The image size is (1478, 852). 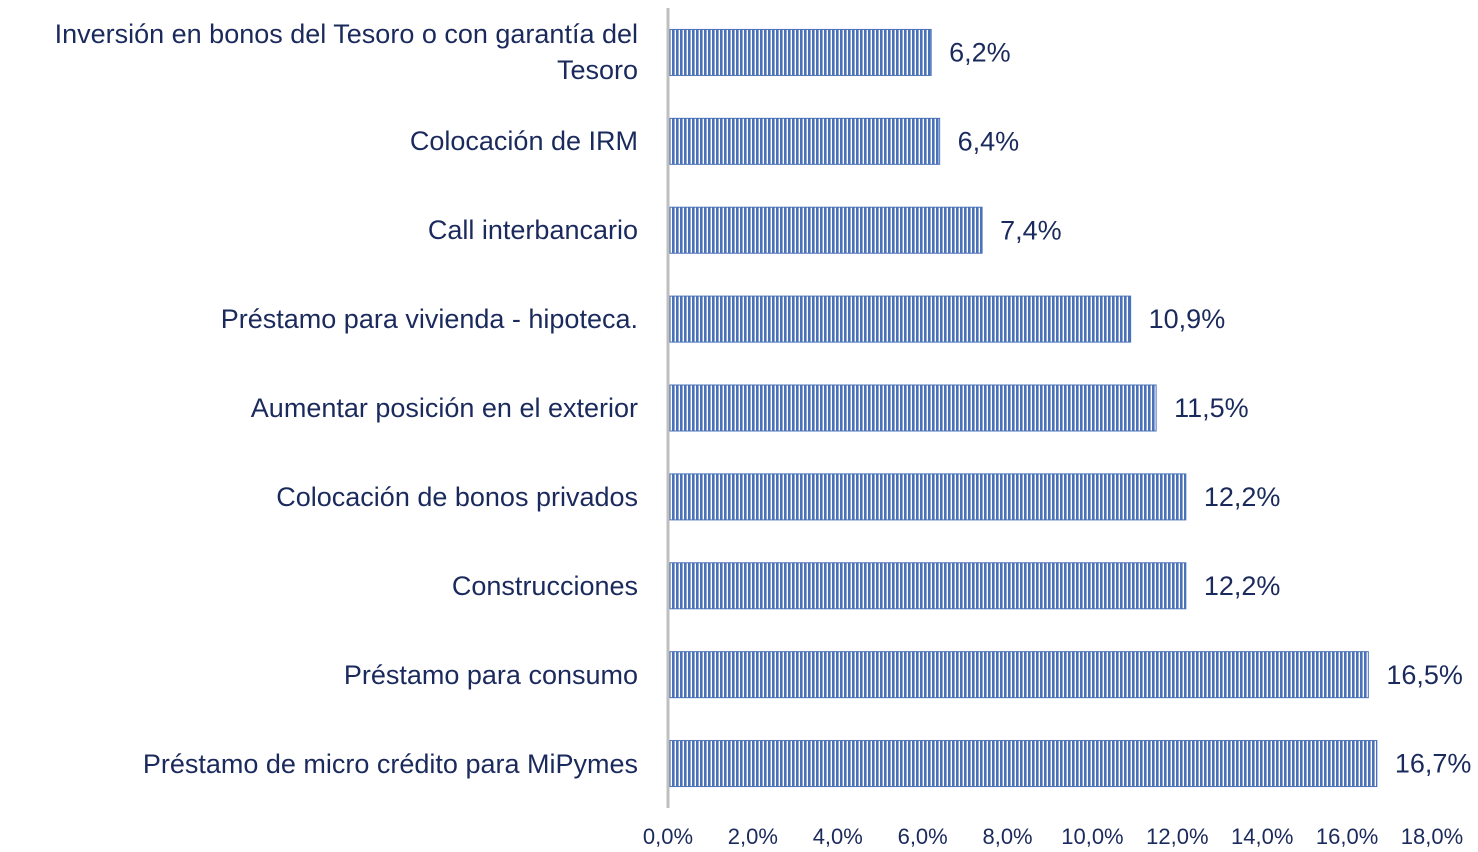 I want to click on x-tick-label: 2,0%, so click(x=753, y=836).